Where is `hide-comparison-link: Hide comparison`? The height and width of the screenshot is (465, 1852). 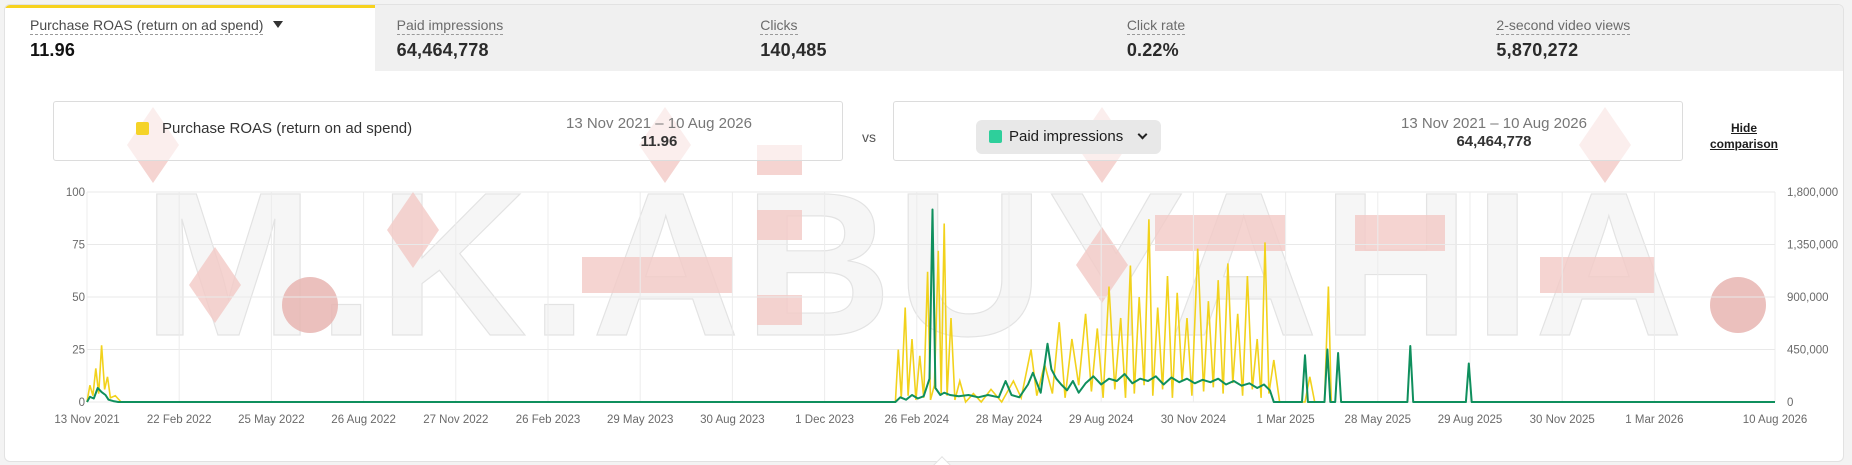
hide-comparison-link: Hide comparison is located at coordinates (1744, 136).